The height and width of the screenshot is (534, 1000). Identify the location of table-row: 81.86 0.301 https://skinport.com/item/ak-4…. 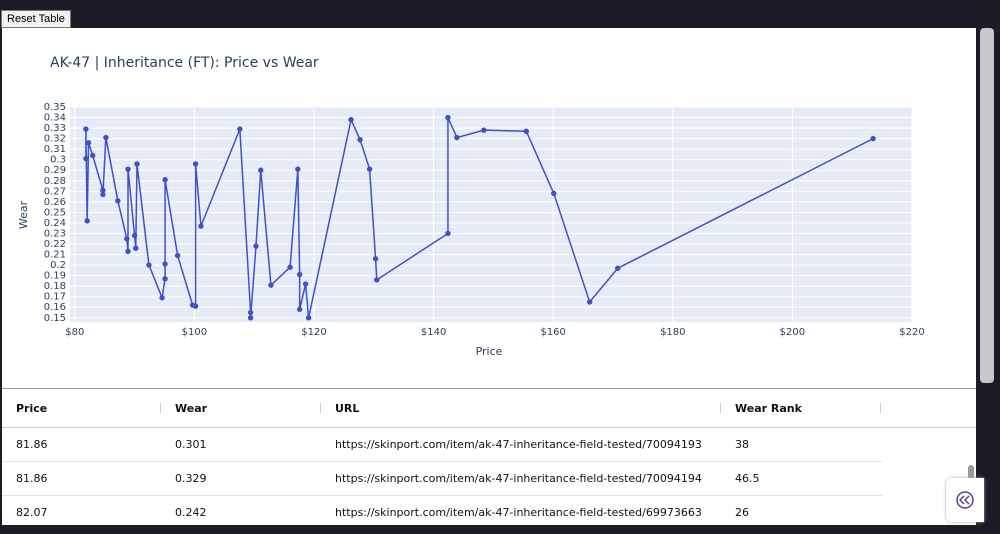
(442, 445).